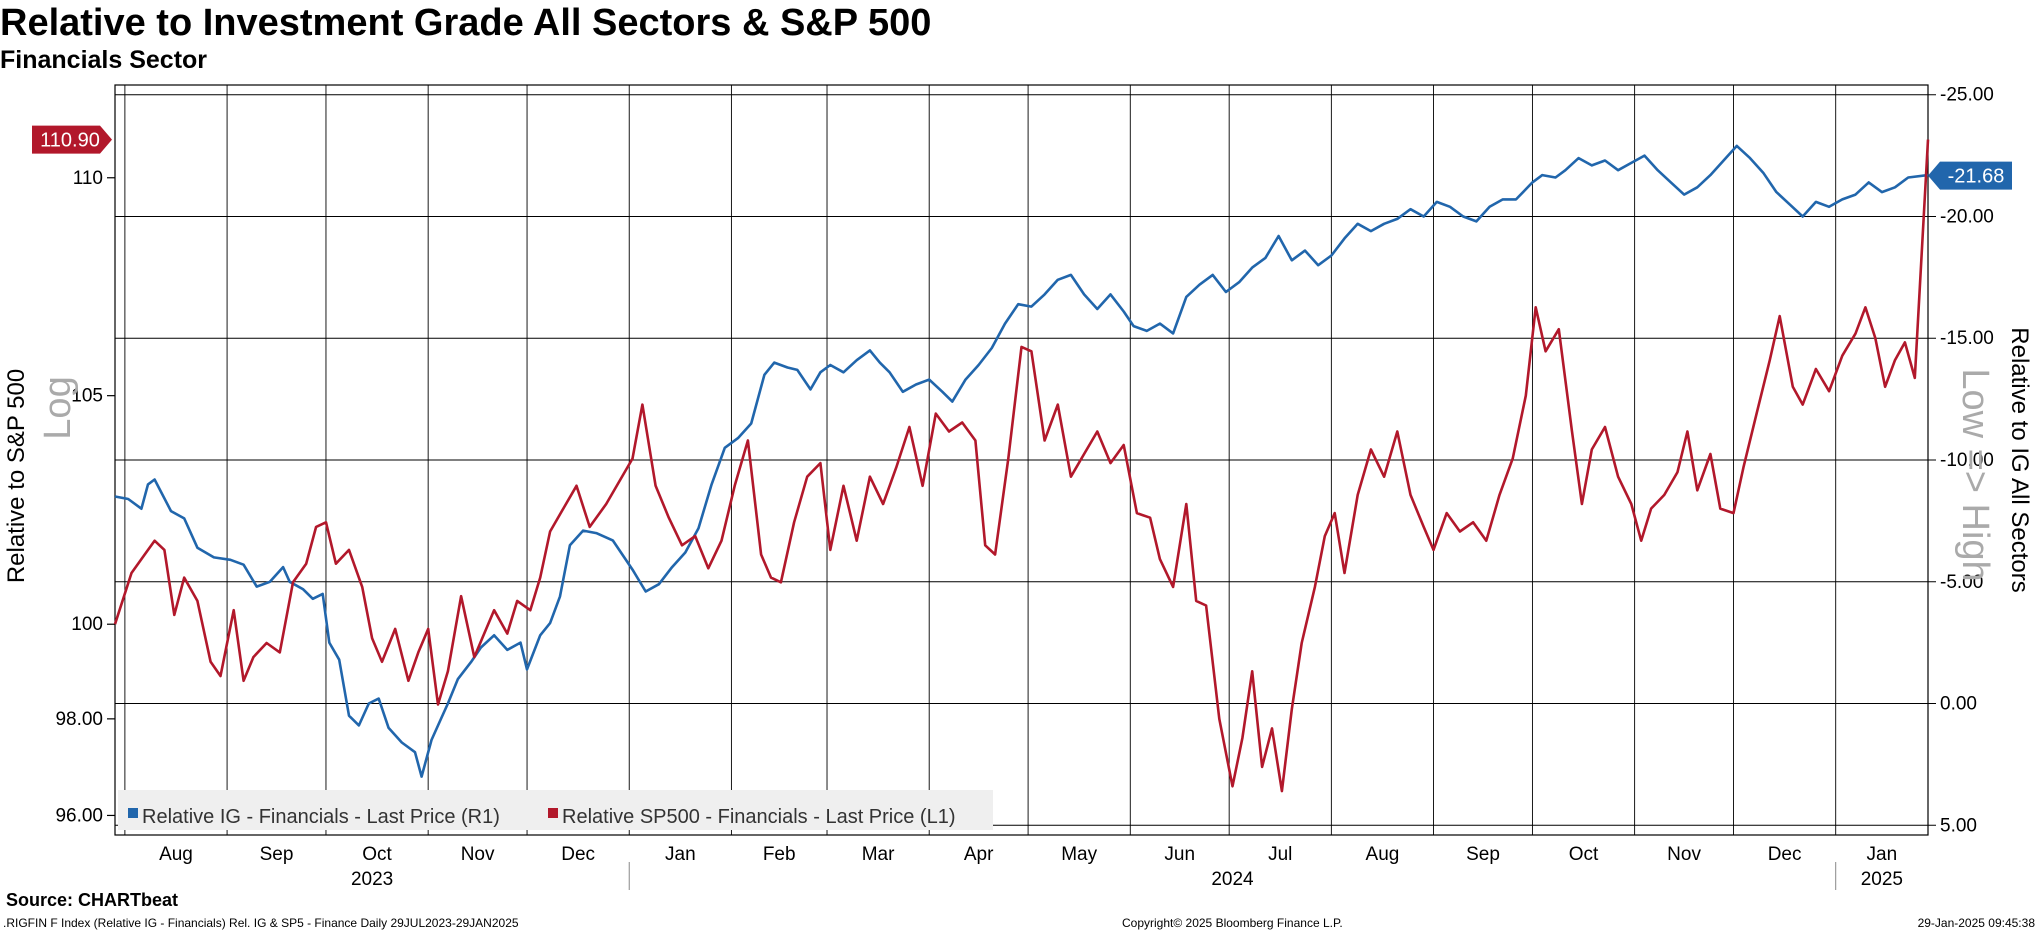 This screenshot has height=932, width=2041. What do you see at coordinates (1280, 854) in the screenshot?
I see `x-tick-label: Jul` at bounding box center [1280, 854].